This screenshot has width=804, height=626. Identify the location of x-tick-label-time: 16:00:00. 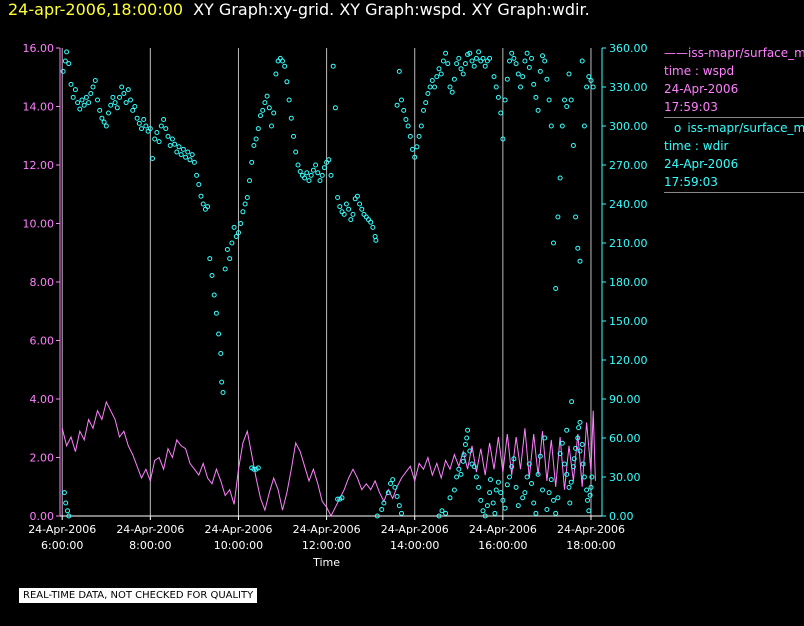
(502, 545).